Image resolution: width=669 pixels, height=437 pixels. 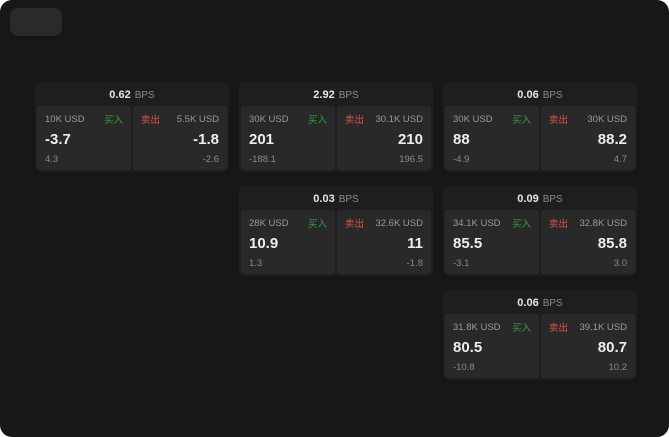 I want to click on ask-price: -1.8, so click(x=206, y=139).